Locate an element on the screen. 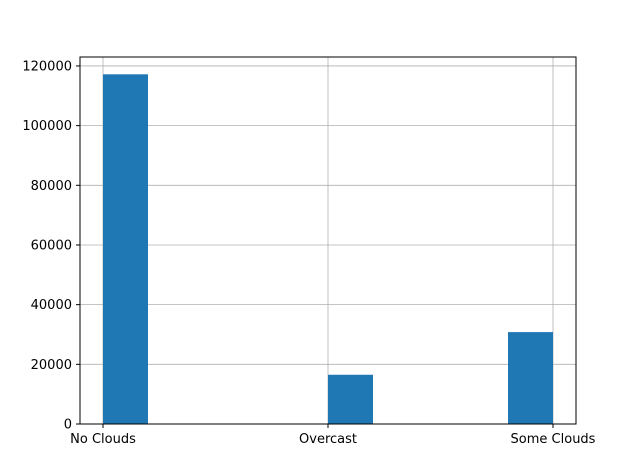  y-tick-label: 100000 is located at coordinates (47, 126).